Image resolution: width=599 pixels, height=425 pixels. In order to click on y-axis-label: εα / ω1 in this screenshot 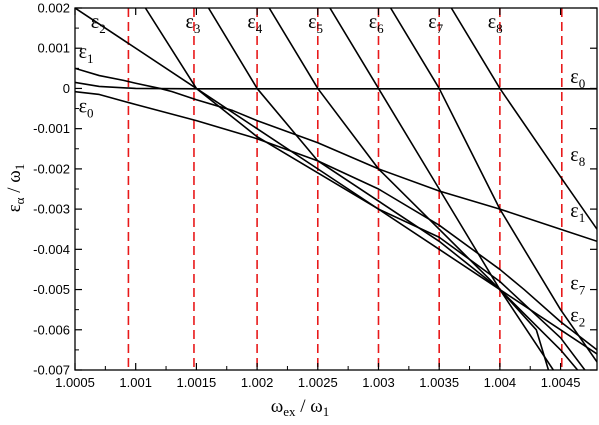, I will do `click(15, 188)`.